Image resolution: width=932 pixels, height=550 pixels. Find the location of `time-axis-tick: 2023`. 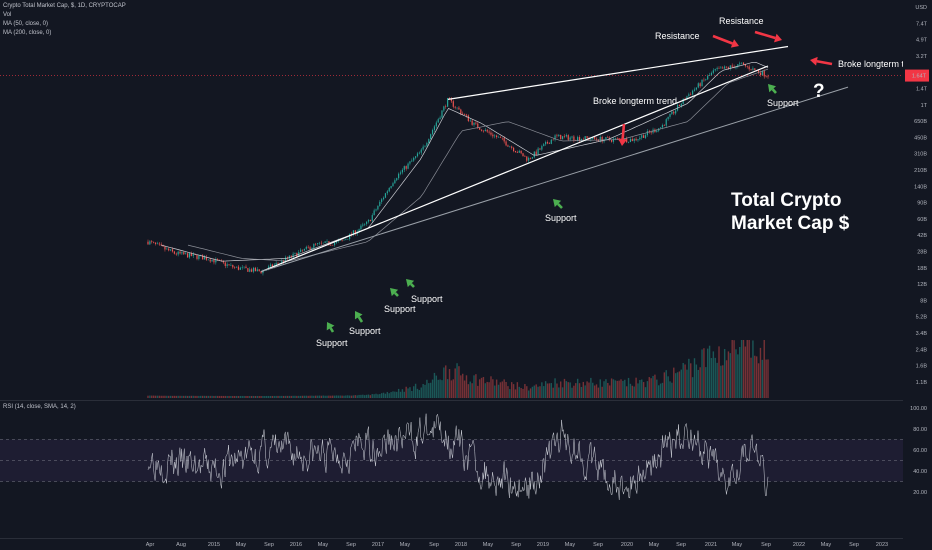

time-axis-tick: 2023 is located at coordinates (882, 545).